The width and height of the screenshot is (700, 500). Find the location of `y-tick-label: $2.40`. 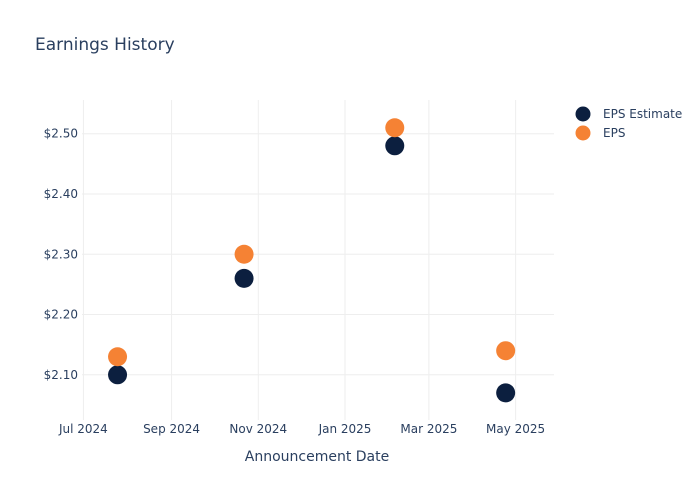

y-tick-label: $2.40 is located at coordinates (61, 194).